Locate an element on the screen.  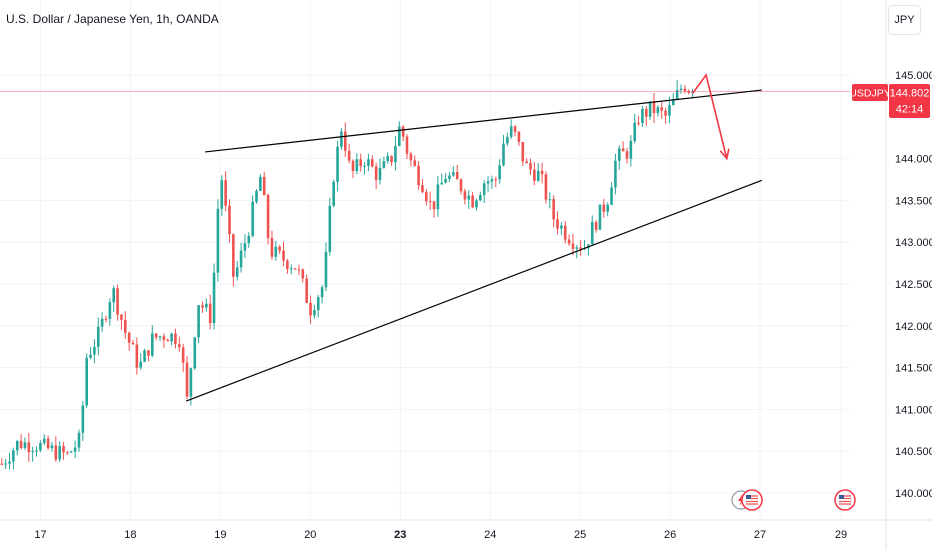
last-price-label: USDJPY 144.802 42:14 is located at coordinates (889, 101).